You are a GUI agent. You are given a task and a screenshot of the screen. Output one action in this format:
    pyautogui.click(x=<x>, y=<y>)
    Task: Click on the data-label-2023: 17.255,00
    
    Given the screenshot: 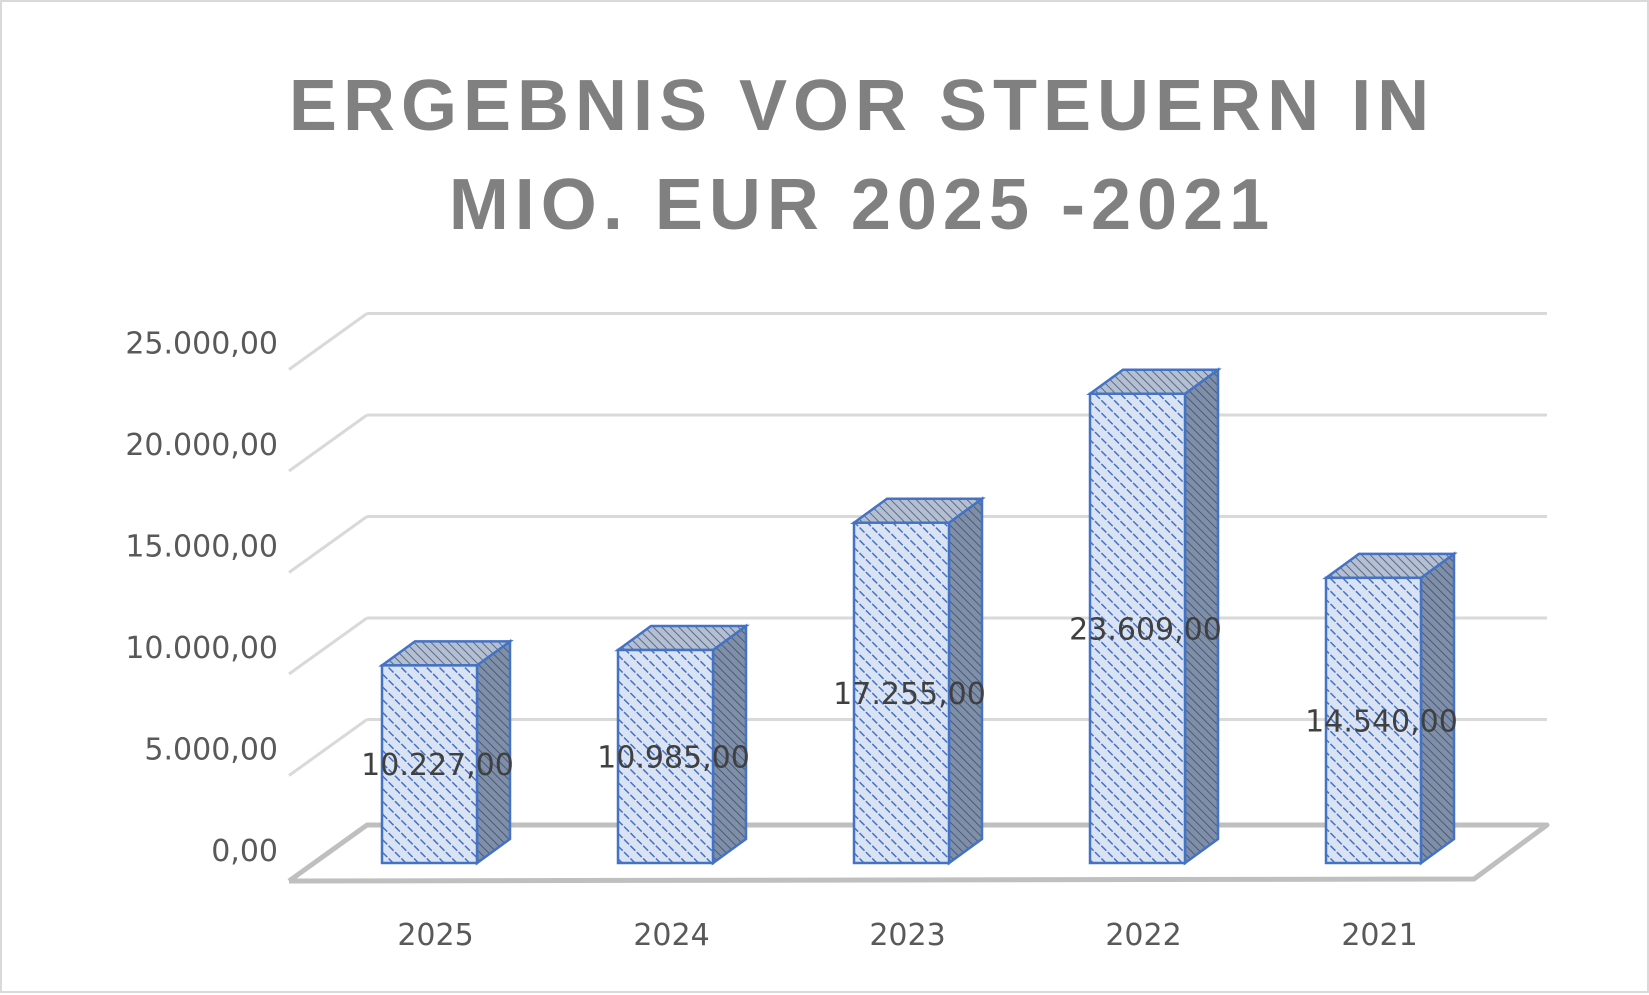 What is the action you would take?
    pyautogui.click(x=909, y=694)
    